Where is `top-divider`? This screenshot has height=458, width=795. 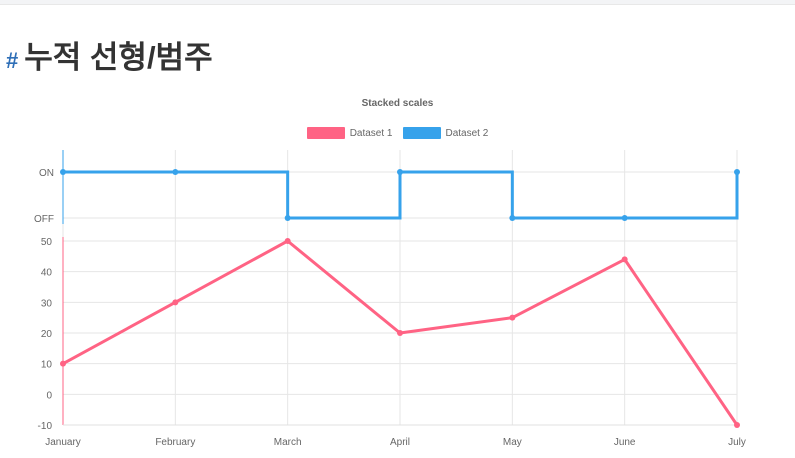 top-divider is located at coordinates (397, 2).